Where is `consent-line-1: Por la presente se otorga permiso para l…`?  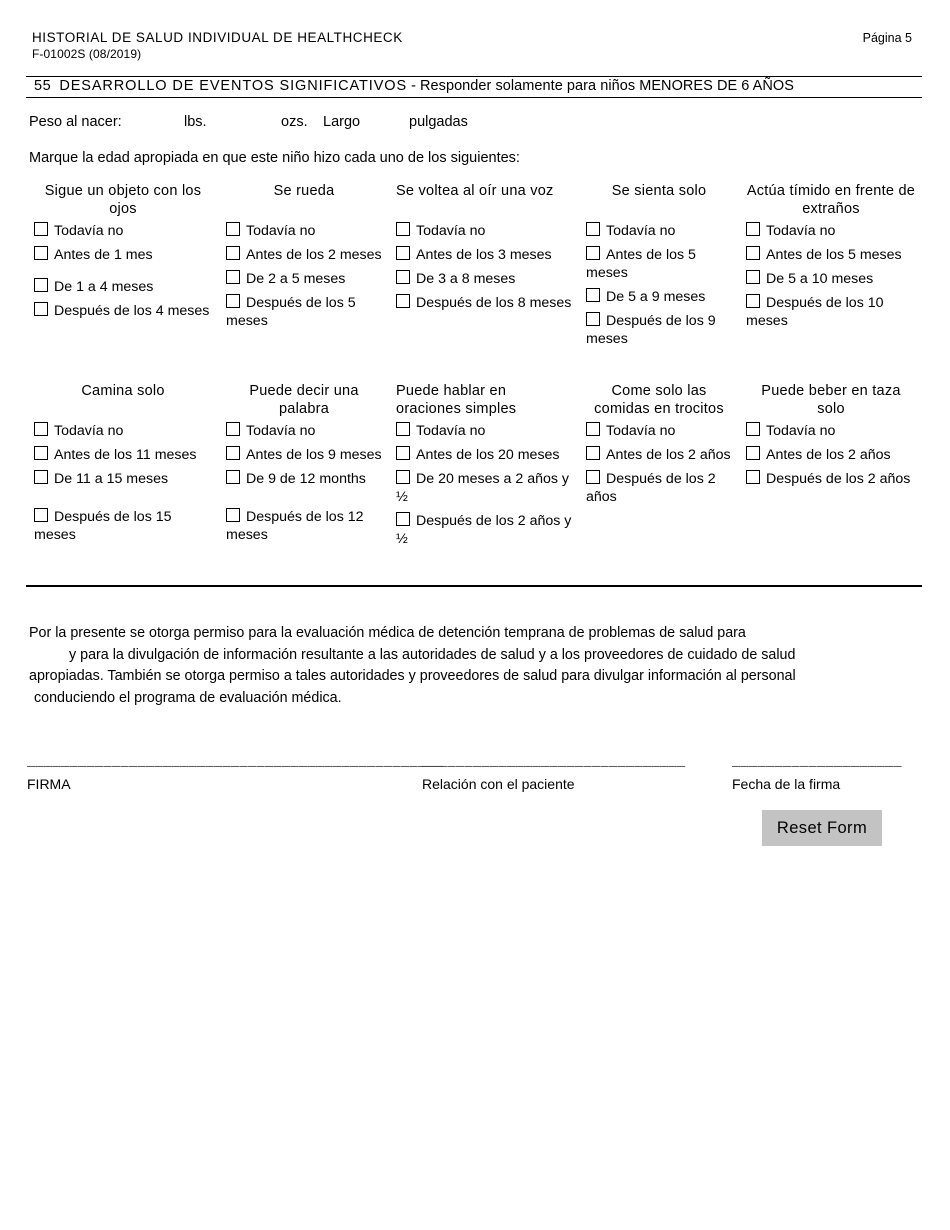 consent-line-1: Por la presente se otorga permiso para l… is located at coordinates (387, 633).